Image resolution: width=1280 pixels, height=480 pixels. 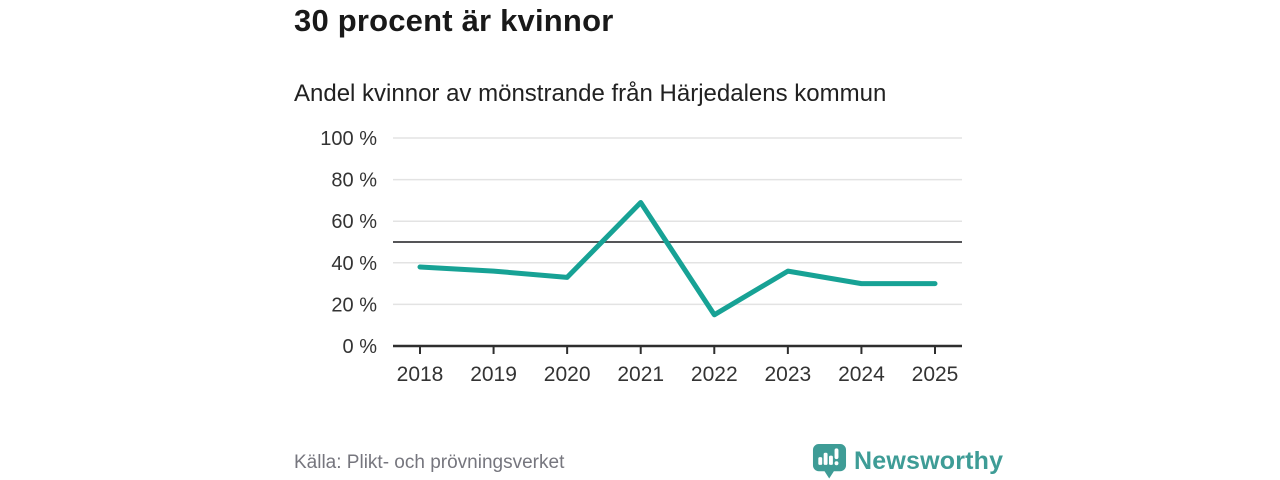 What do you see at coordinates (935, 374) in the screenshot?
I see `x-tick-label: 2025` at bounding box center [935, 374].